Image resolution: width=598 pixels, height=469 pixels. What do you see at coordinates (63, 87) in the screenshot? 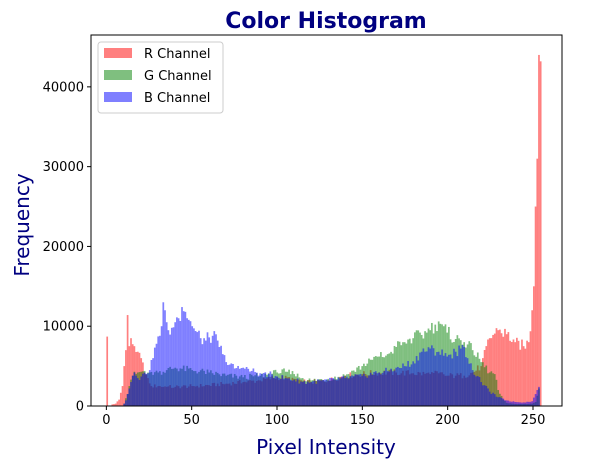
I see `y-tick-label: 40000` at bounding box center [63, 87].